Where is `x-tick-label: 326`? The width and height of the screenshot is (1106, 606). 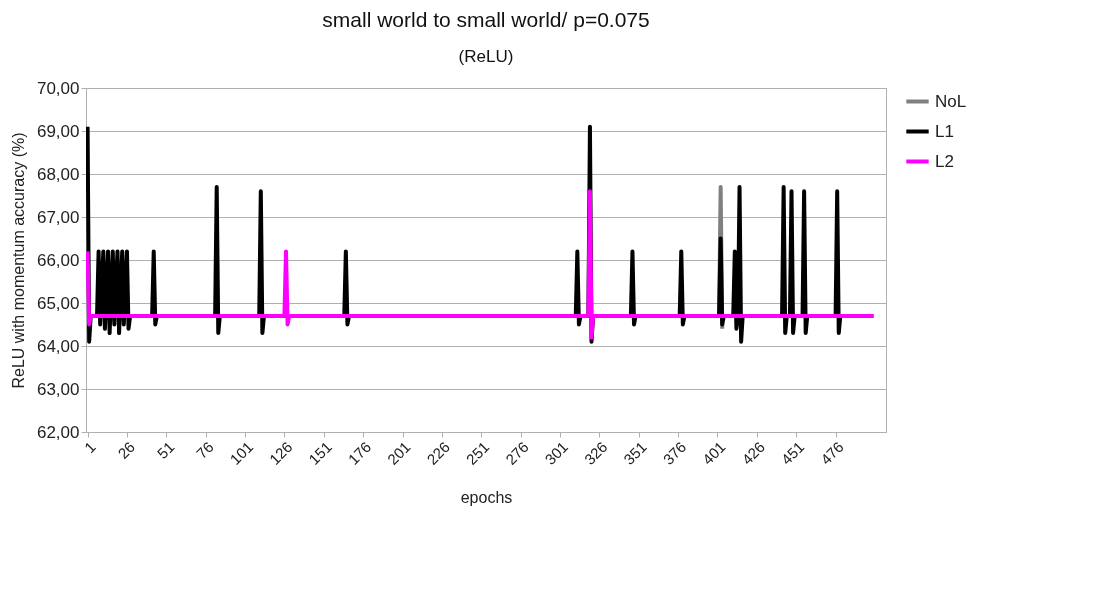
x-tick-label: 326 is located at coordinates (595, 453).